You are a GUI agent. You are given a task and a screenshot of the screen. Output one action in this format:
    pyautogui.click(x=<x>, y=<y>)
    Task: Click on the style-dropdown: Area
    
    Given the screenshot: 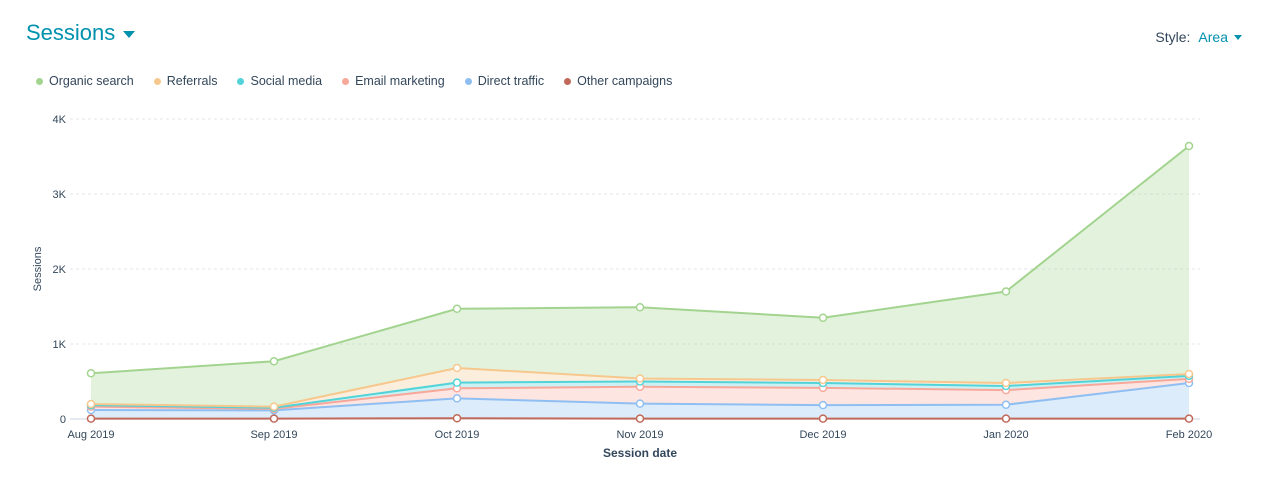 What is the action you would take?
    pyautogui.click(x=1220, y=37)
    